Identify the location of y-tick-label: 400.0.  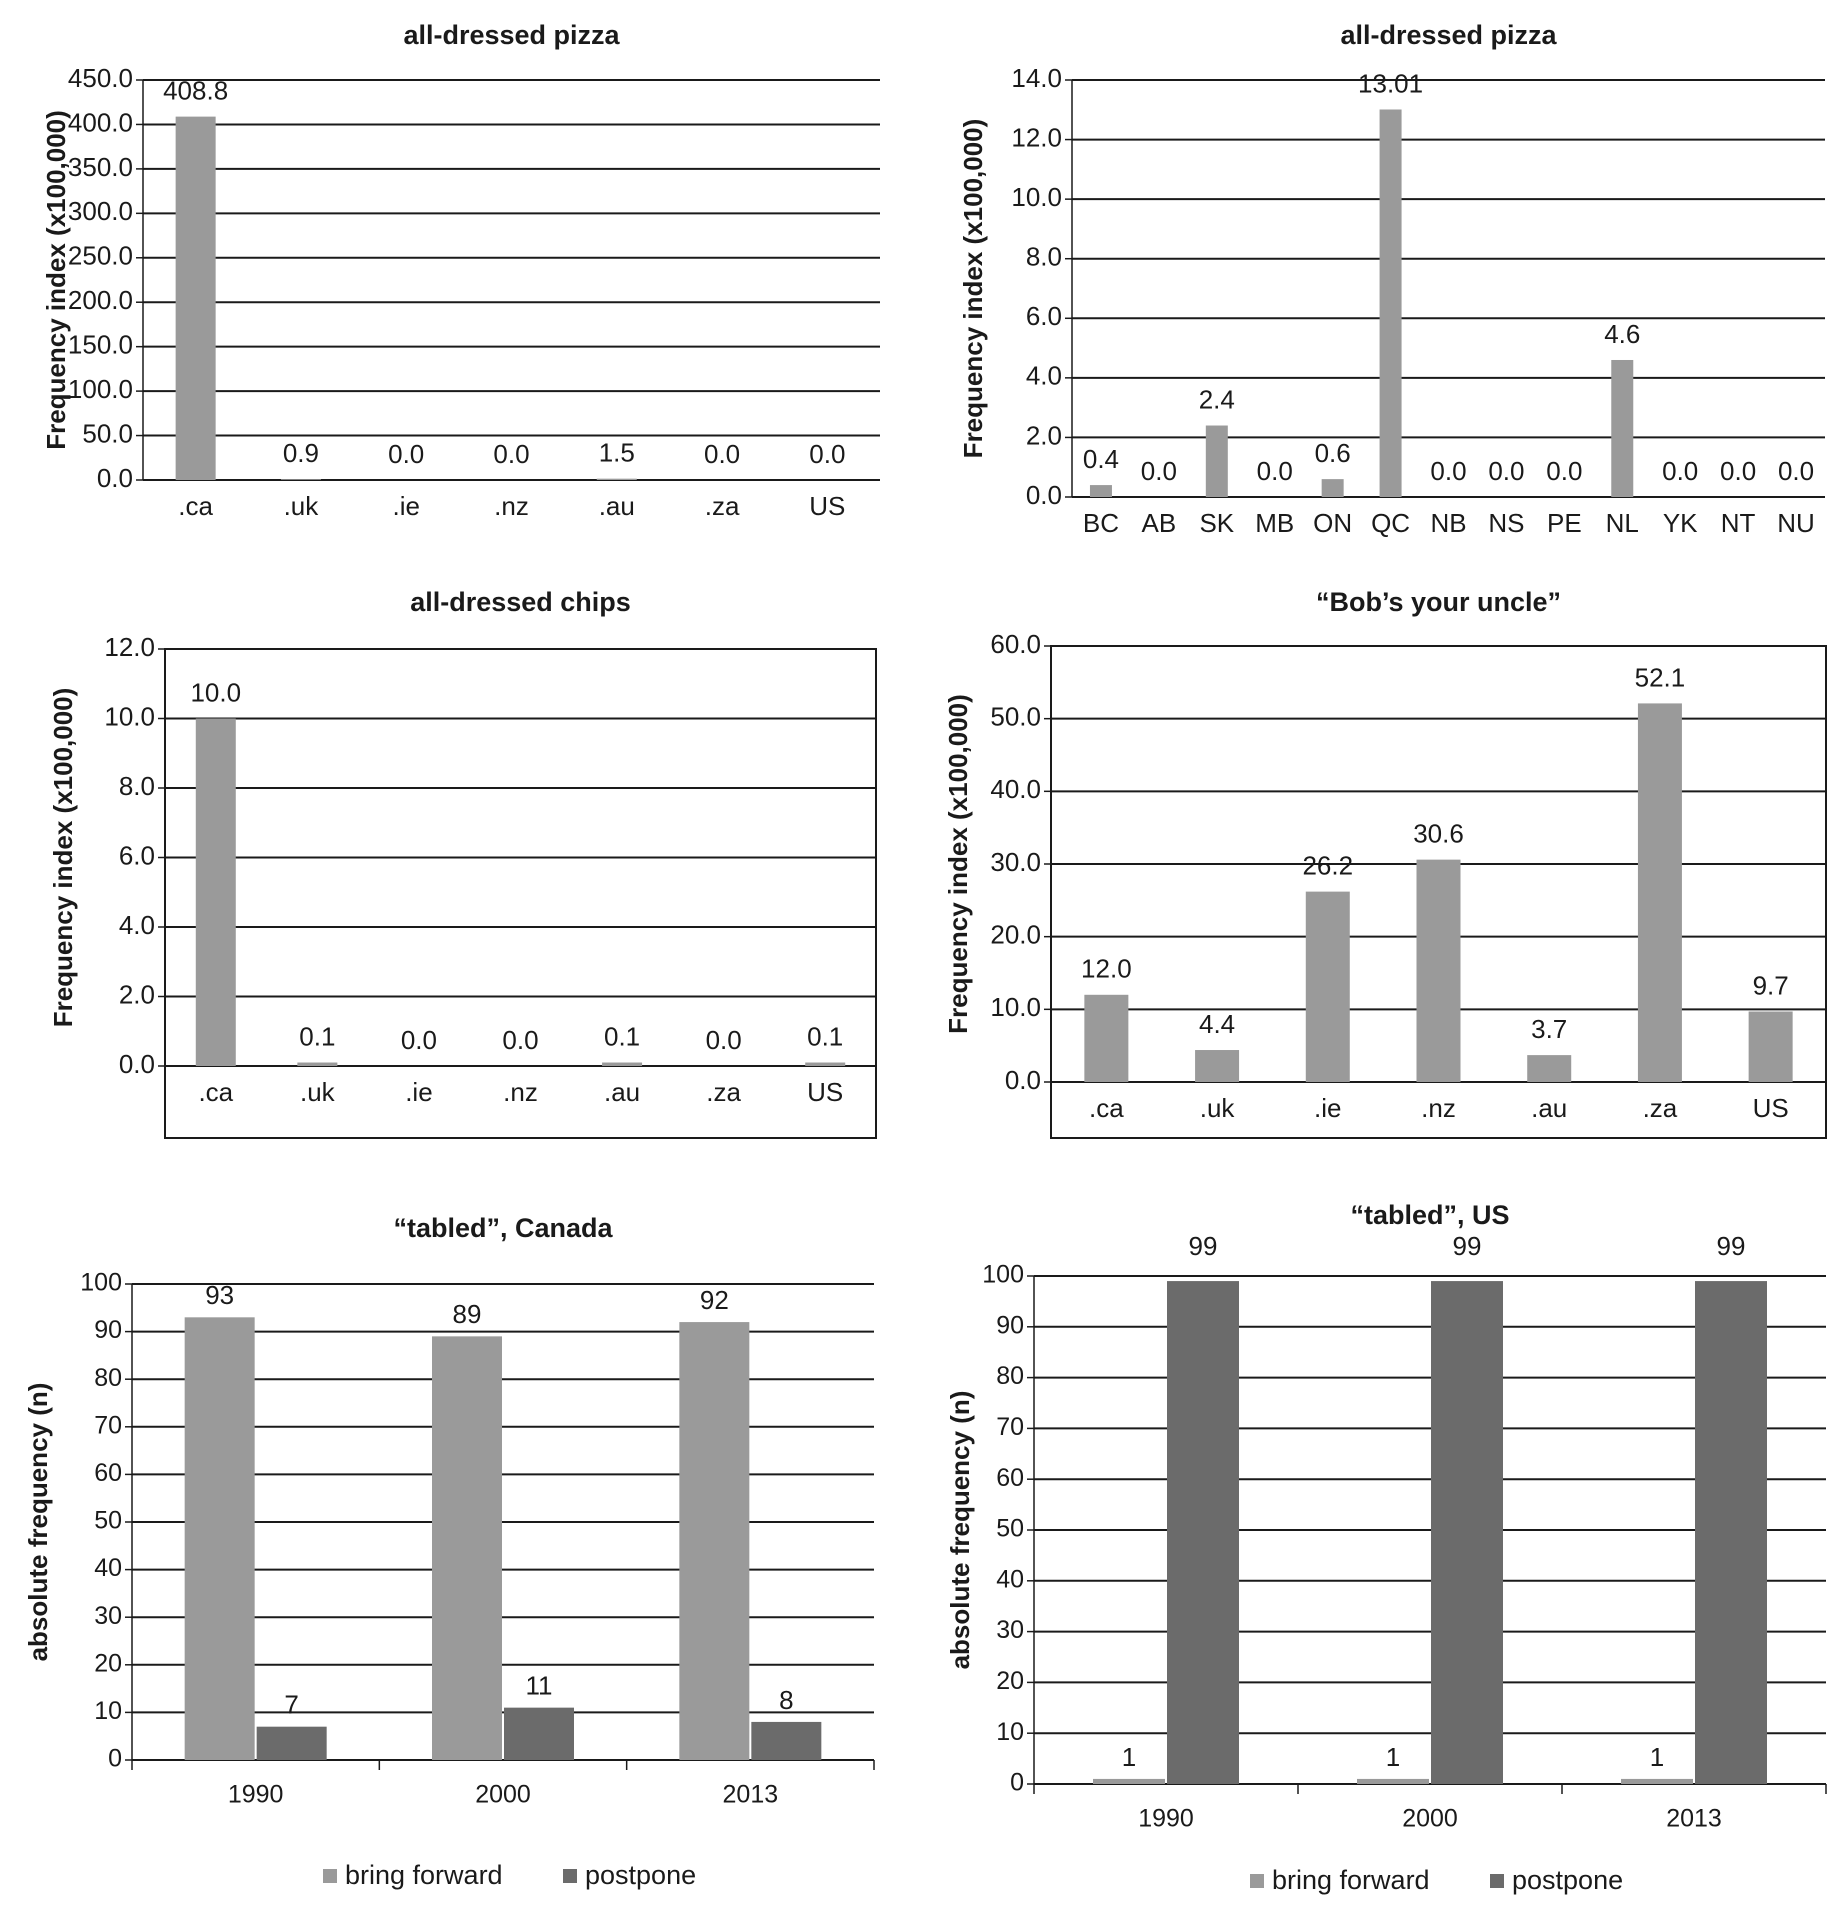
(100, 122).